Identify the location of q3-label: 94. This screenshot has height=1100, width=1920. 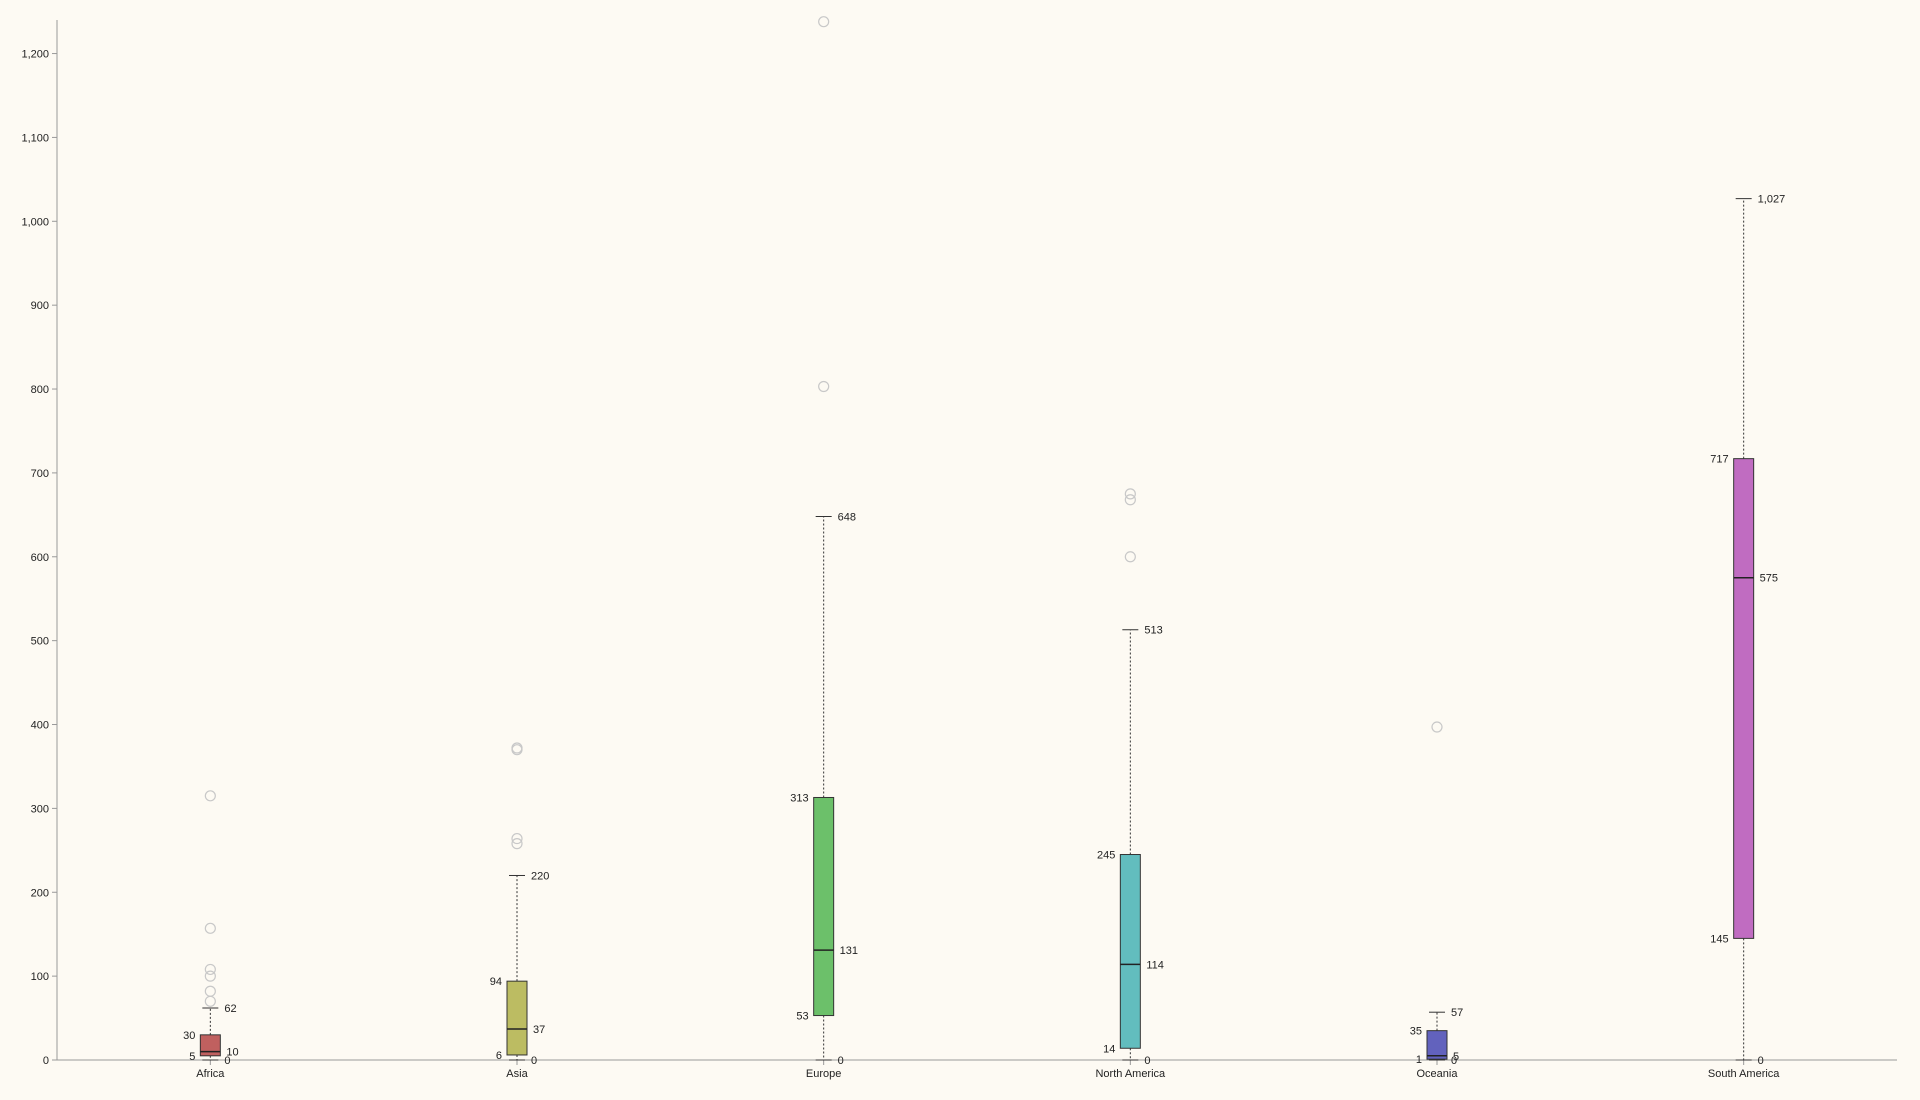
(496, 982).